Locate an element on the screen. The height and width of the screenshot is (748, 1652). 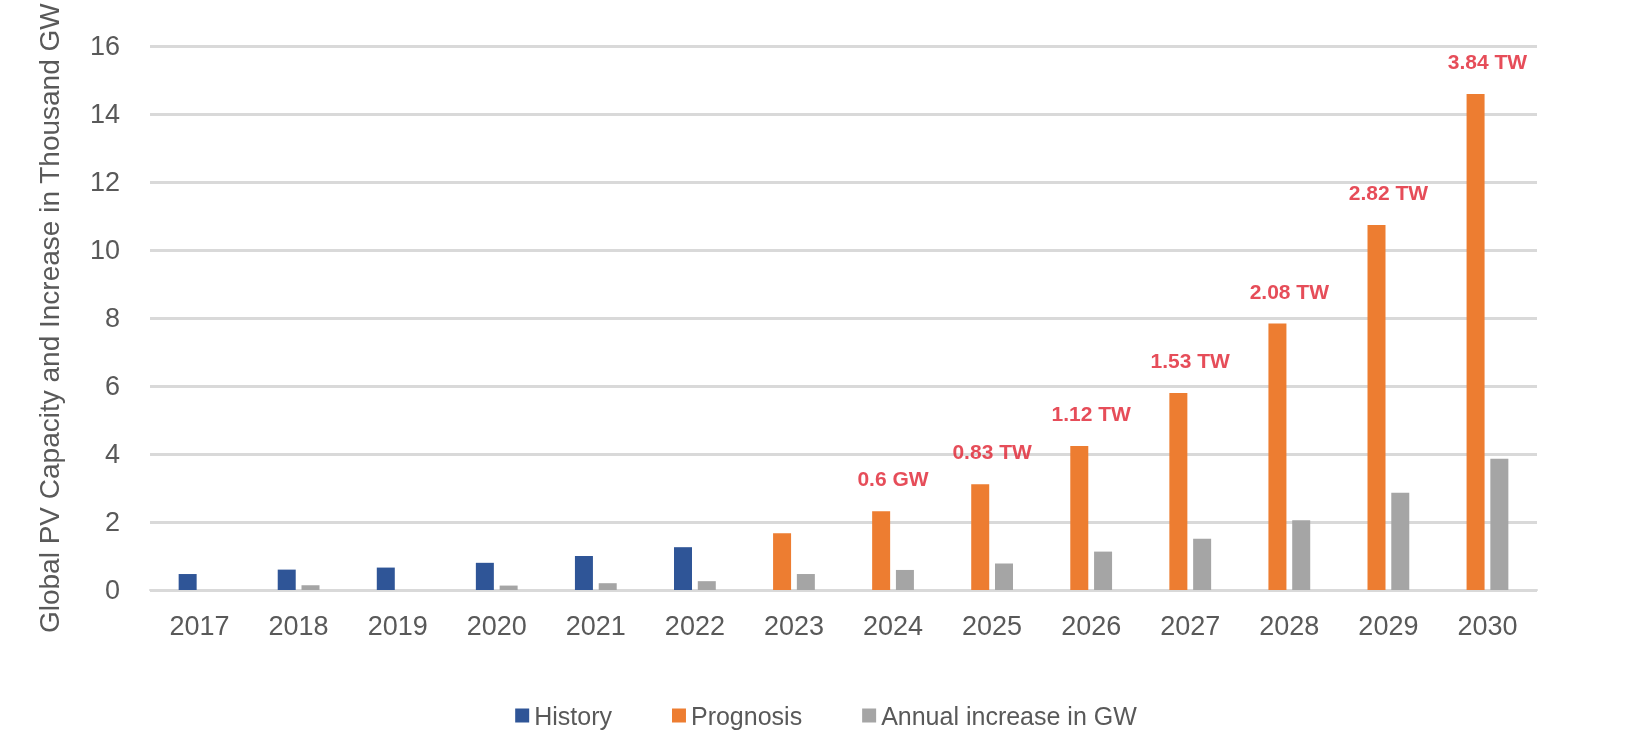
x-tick-label: 2020 is located at coordinates (496, 625).